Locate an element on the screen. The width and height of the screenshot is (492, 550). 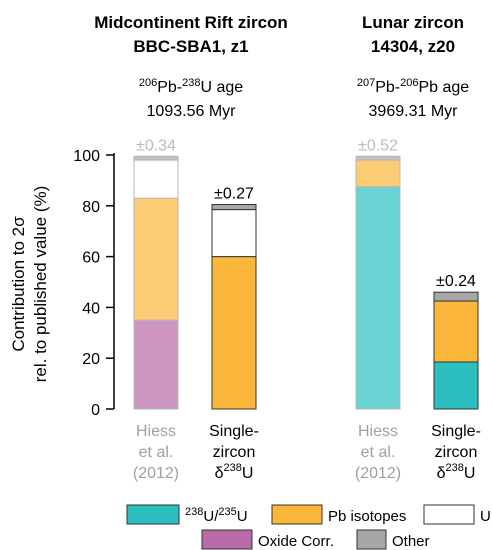
y-tick-label: 60 is located at coordinates (91, 258).